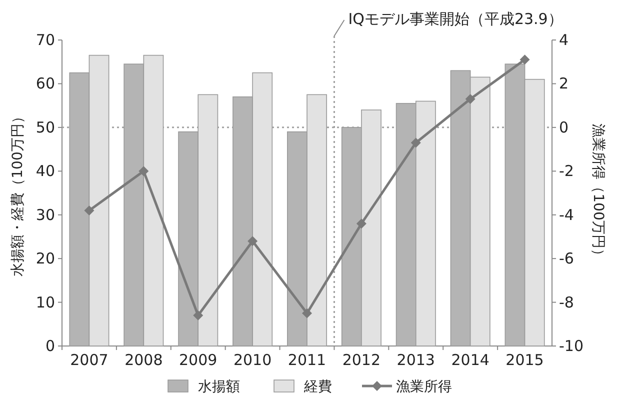 Image resolution: width=618 pixels, height=410 pixels. I want to click on legend-label: 経費, so click(317, 387).